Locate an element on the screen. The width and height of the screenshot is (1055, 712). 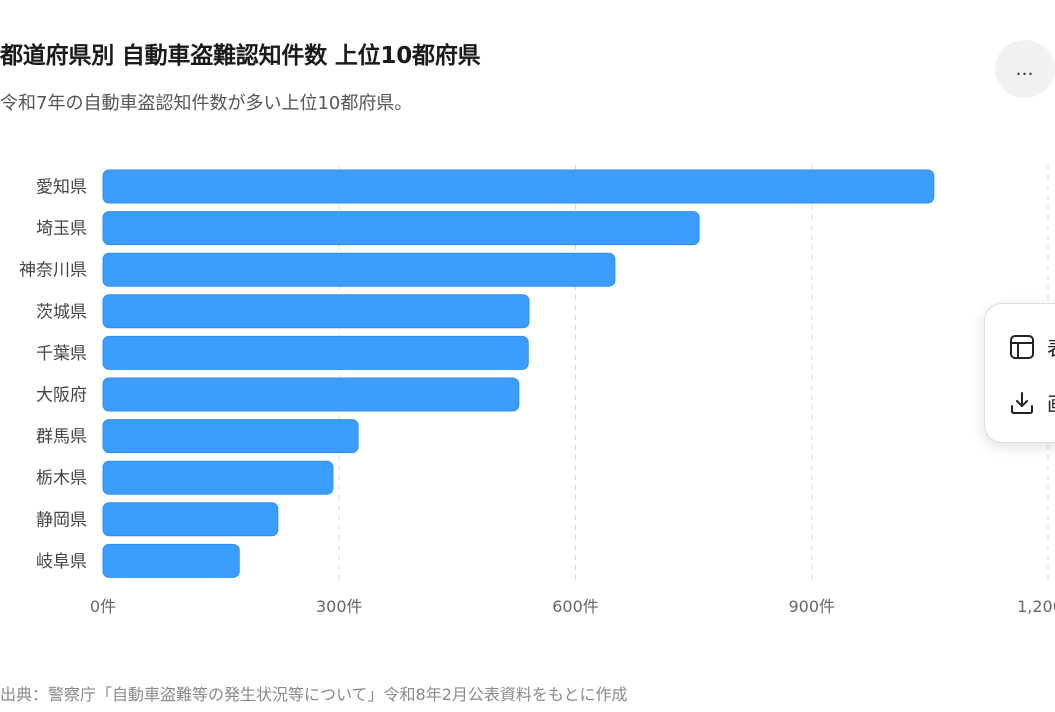
x-tick-label: 1,200件 is located at coordinates (1036, 606).